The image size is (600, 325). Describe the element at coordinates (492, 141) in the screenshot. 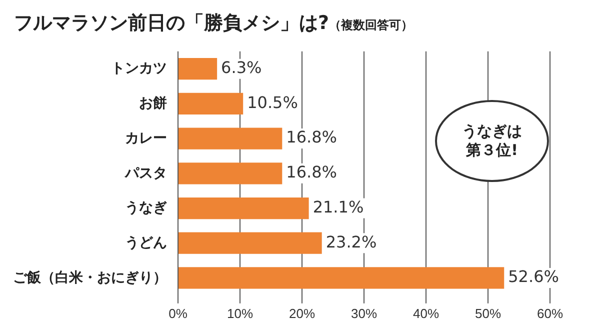

I see `speech-bubble: うなぎは 第３位!` at that location.